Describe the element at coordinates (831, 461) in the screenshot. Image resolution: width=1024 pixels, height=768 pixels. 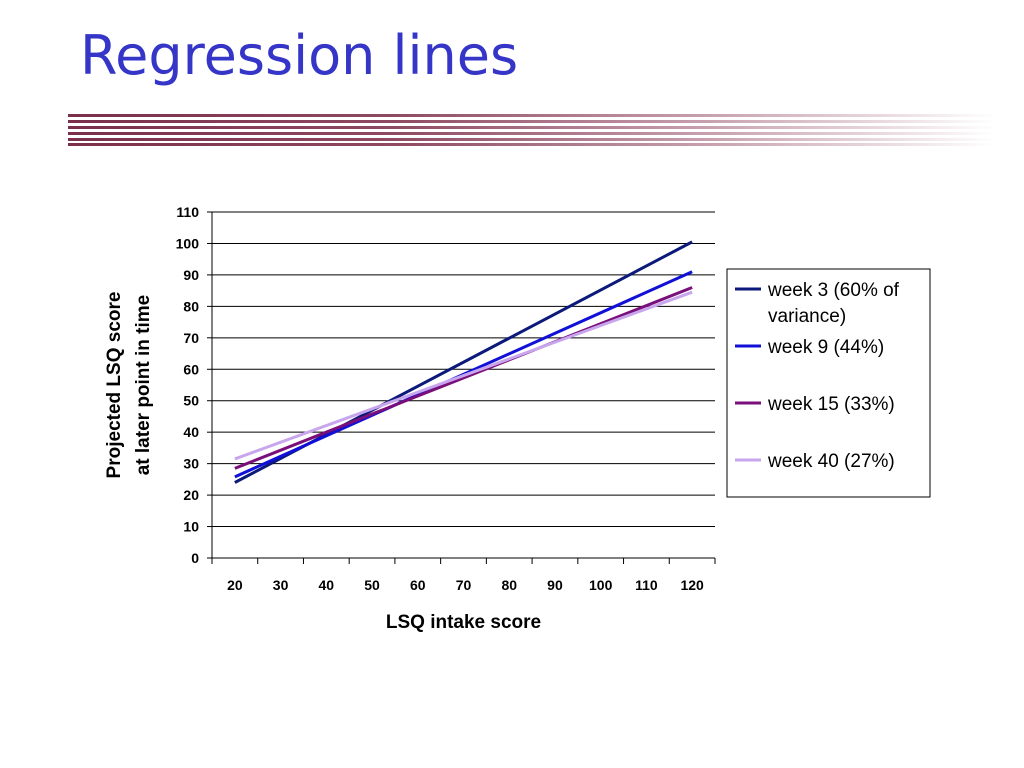
I see `legend-label: week 40 (27%)` at that location.